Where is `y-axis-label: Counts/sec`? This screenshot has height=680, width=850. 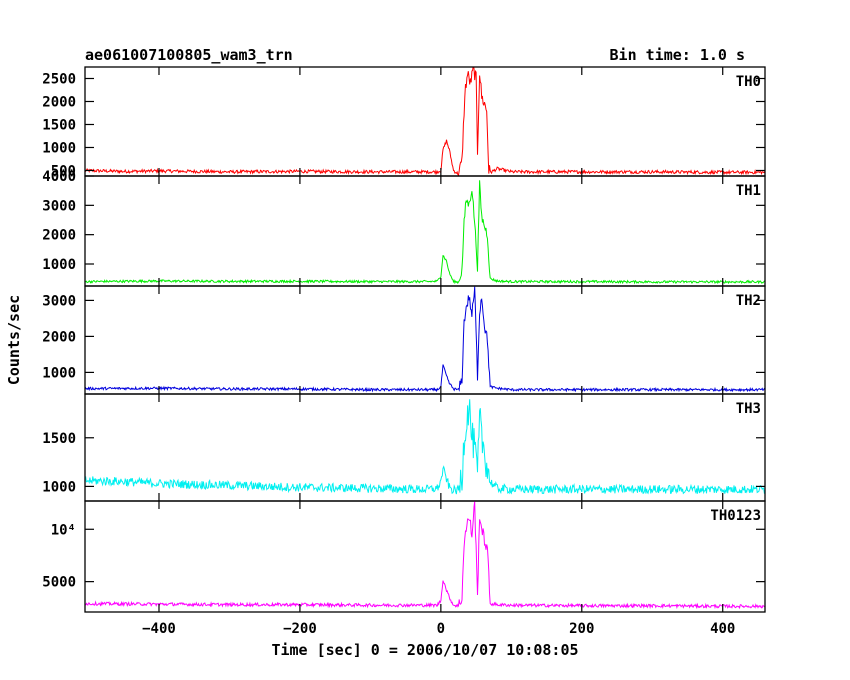
y-axis-label: Counts/sec is located at coordinates (14, 340).